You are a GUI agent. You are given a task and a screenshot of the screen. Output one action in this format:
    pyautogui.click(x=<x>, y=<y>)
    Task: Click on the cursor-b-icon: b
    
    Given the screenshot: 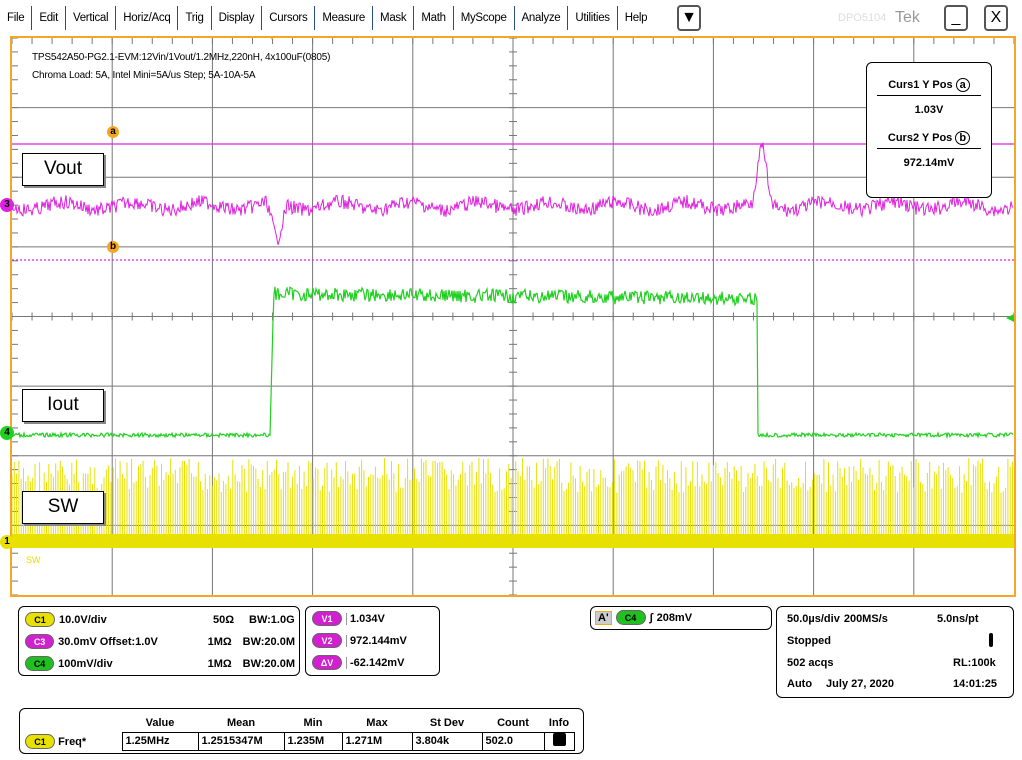 What is the action you would take?
    pyautogui.click(x=963, y=138)
    